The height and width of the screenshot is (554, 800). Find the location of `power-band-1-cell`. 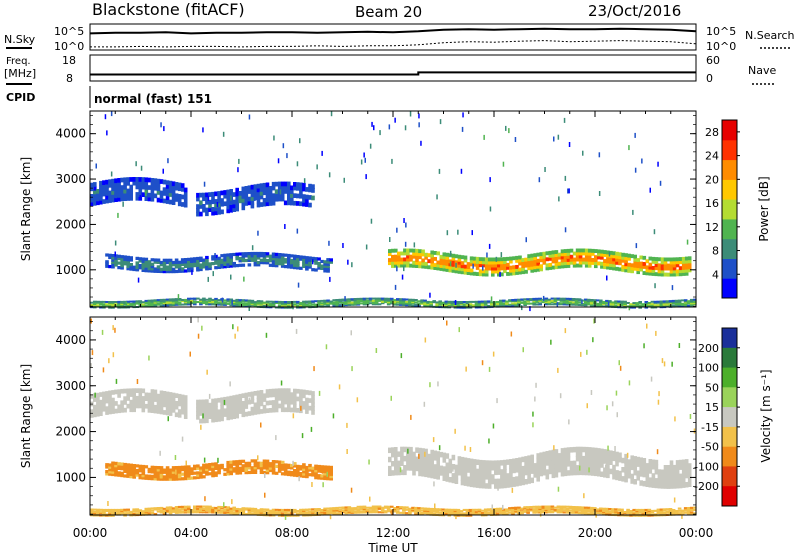

power-band-1-cell is located at coordinates (289, 184).